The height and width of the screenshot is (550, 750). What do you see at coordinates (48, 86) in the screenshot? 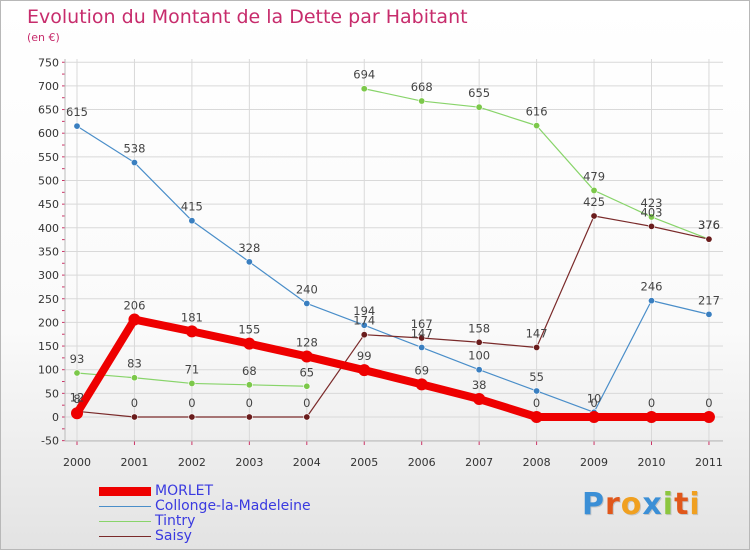
I see `y-tick-label: 700` at bounding box center [48, 86].